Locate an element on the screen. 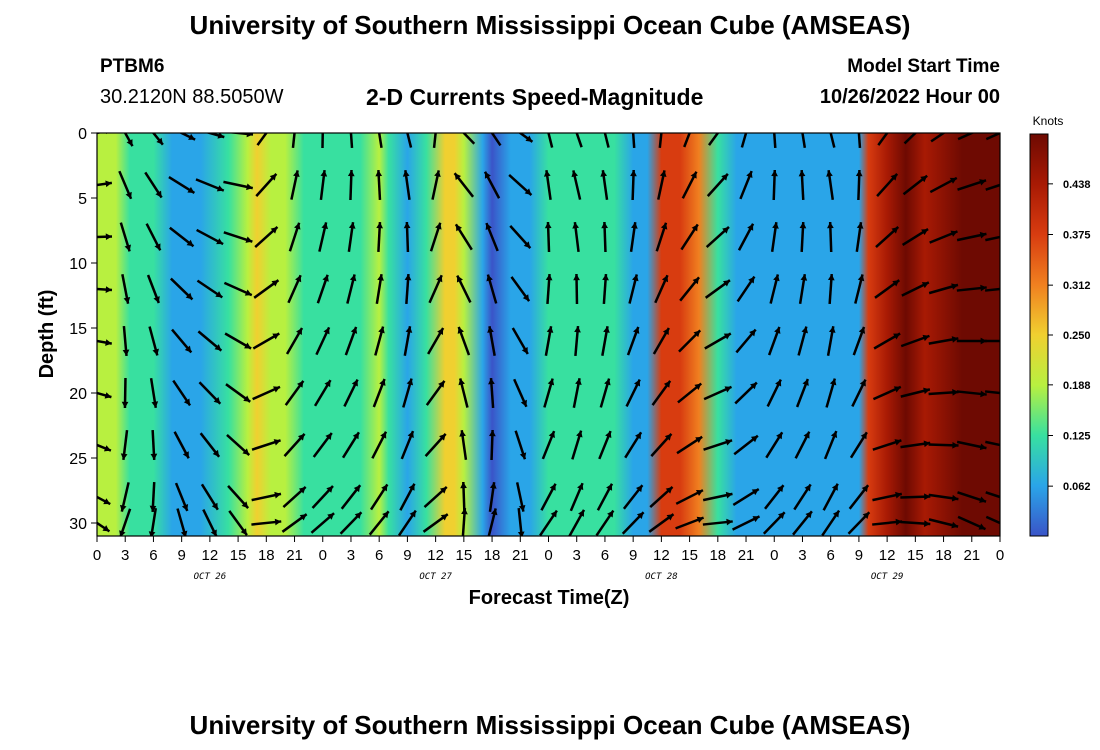 This screenshot has width=1100, height=750. model-start-label: Model Start Time is located at coordinates (923, 66).